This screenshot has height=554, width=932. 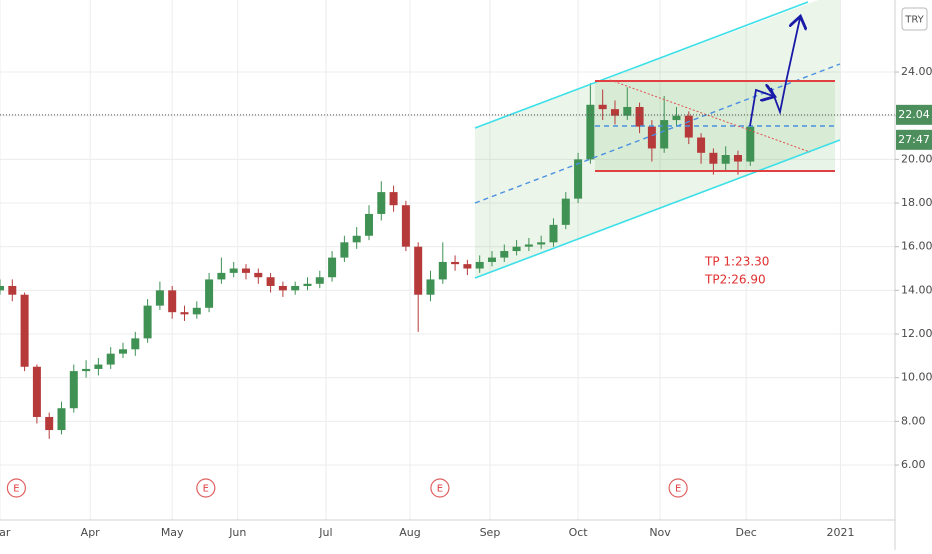 I want to click on x-tick-label: Nov, so click(x=660, y=532).